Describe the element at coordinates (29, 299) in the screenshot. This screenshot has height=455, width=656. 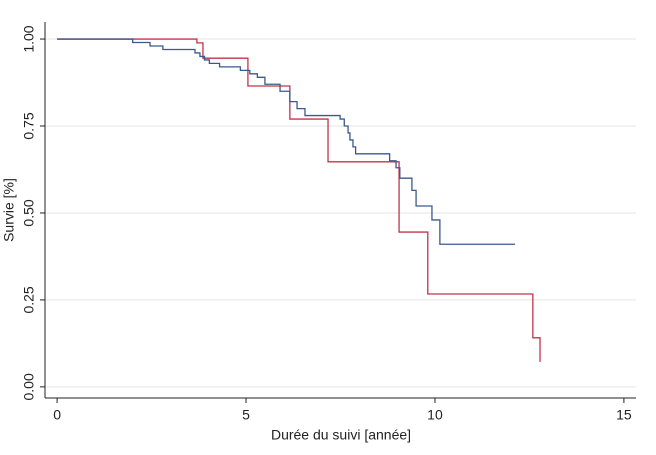
I see `y-tick-label: 0.25` at that location.